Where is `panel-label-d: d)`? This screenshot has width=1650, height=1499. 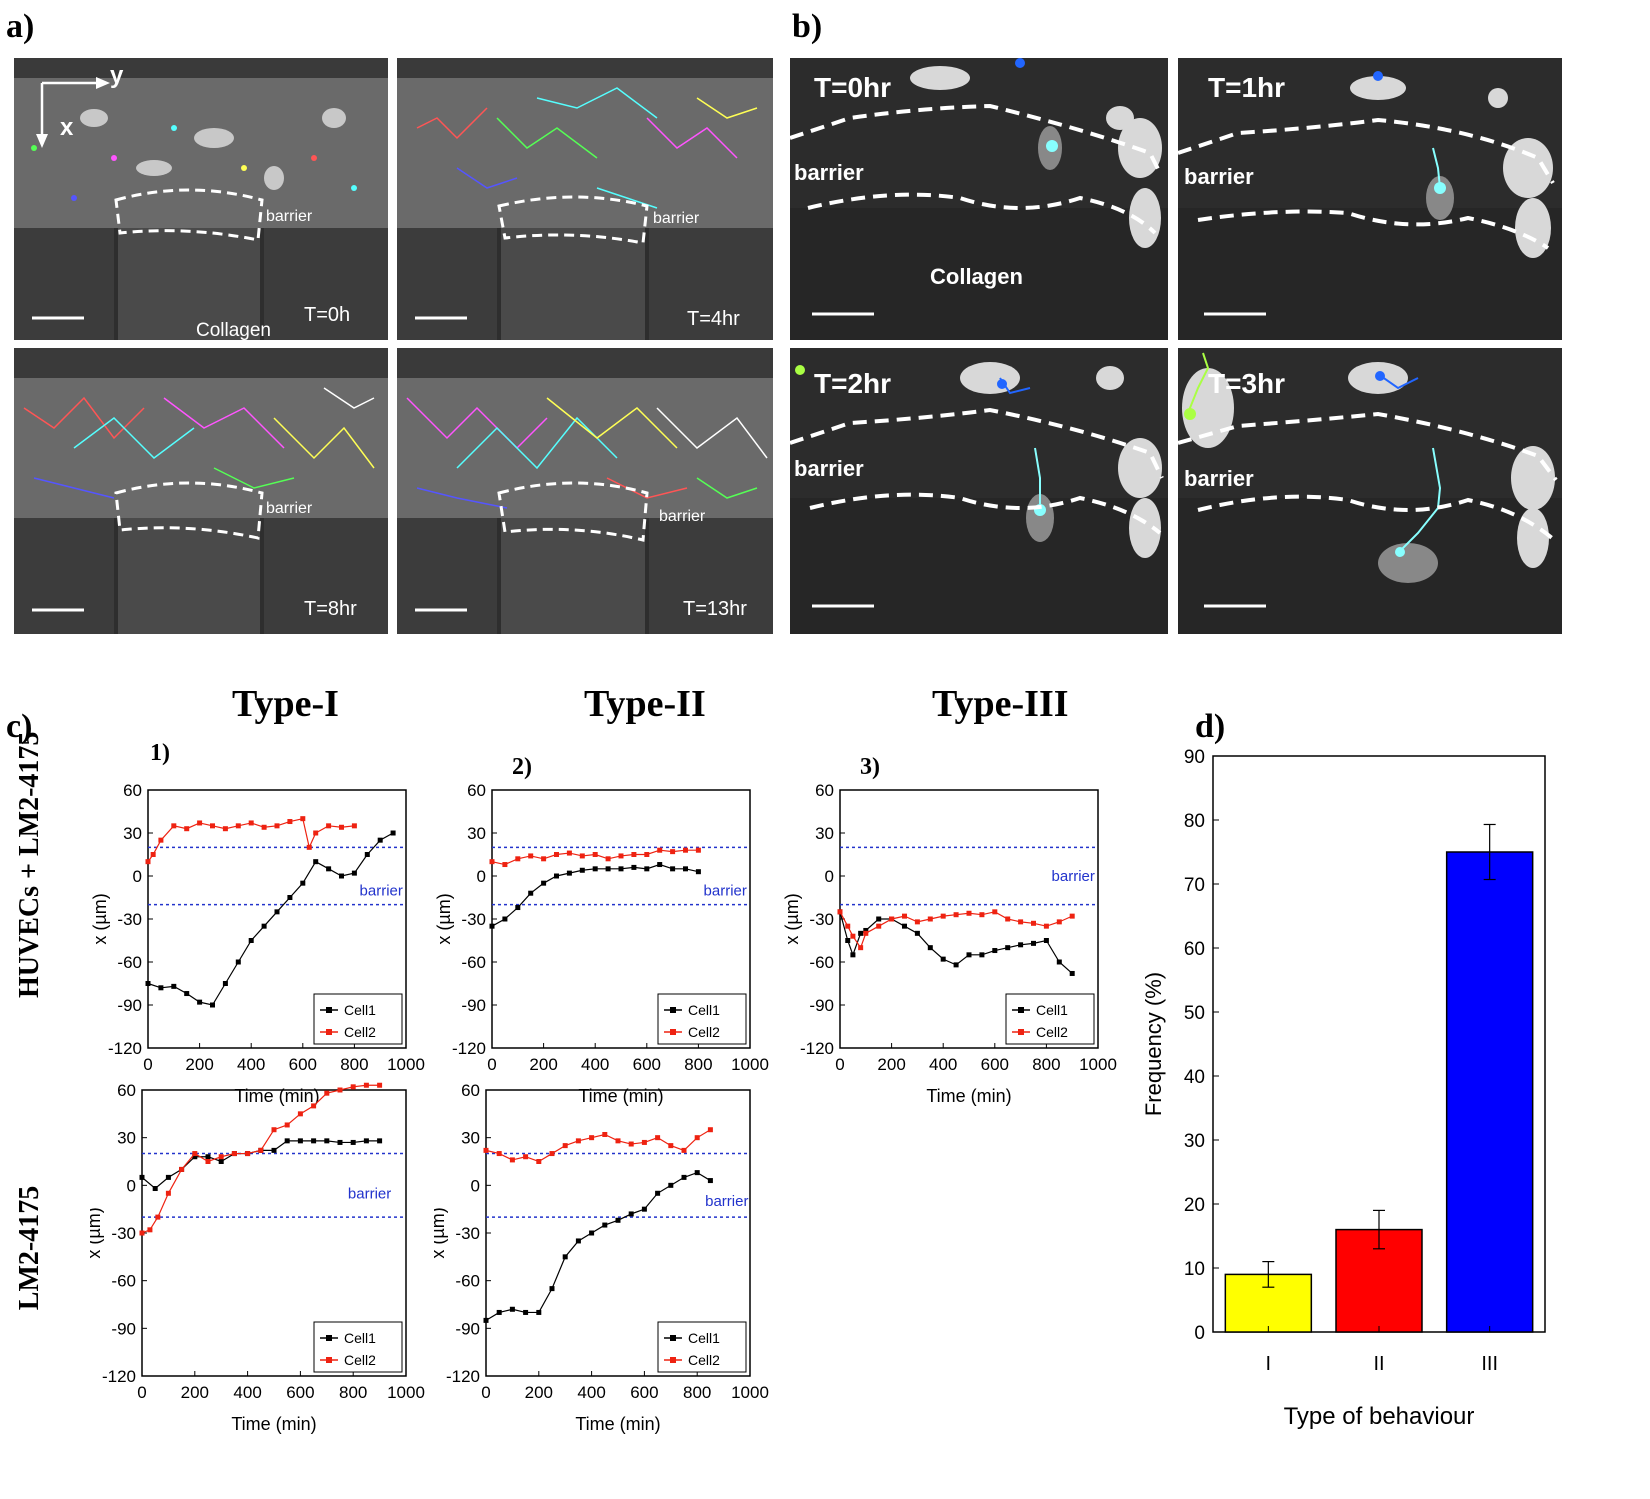
panel-label-d: d) is located at coordinates (1210, 726).